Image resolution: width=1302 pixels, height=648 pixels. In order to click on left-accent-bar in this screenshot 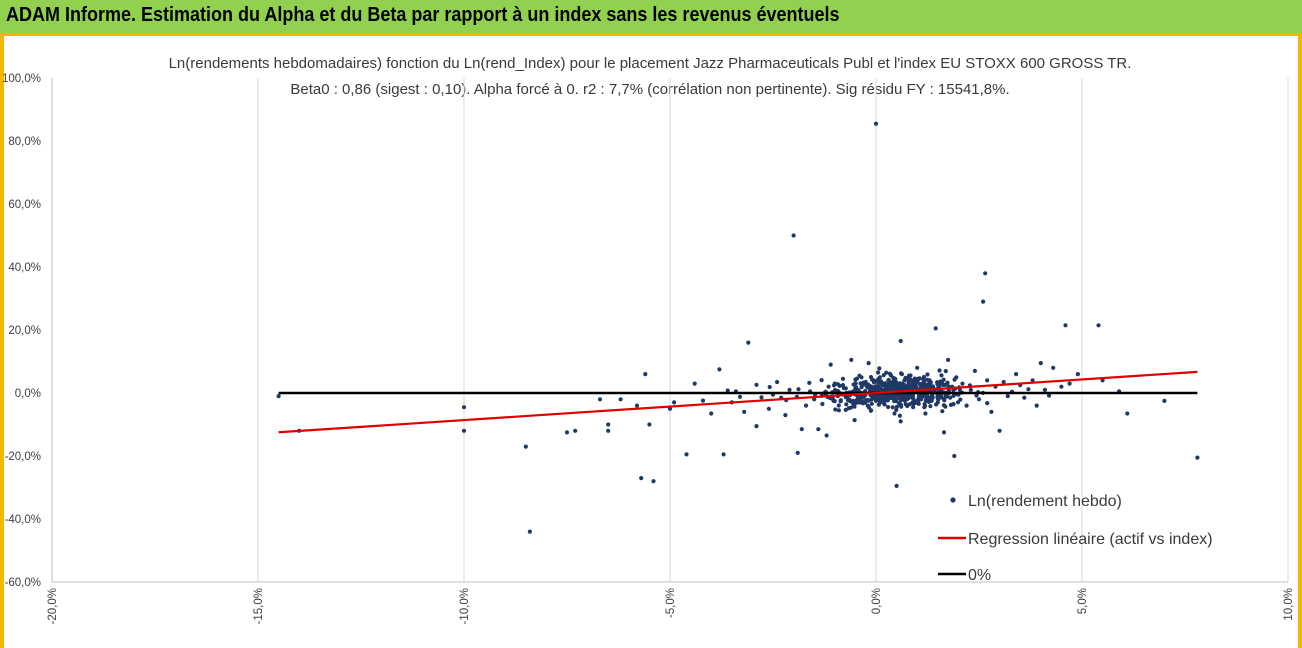, I will do `click(2, 342)`.